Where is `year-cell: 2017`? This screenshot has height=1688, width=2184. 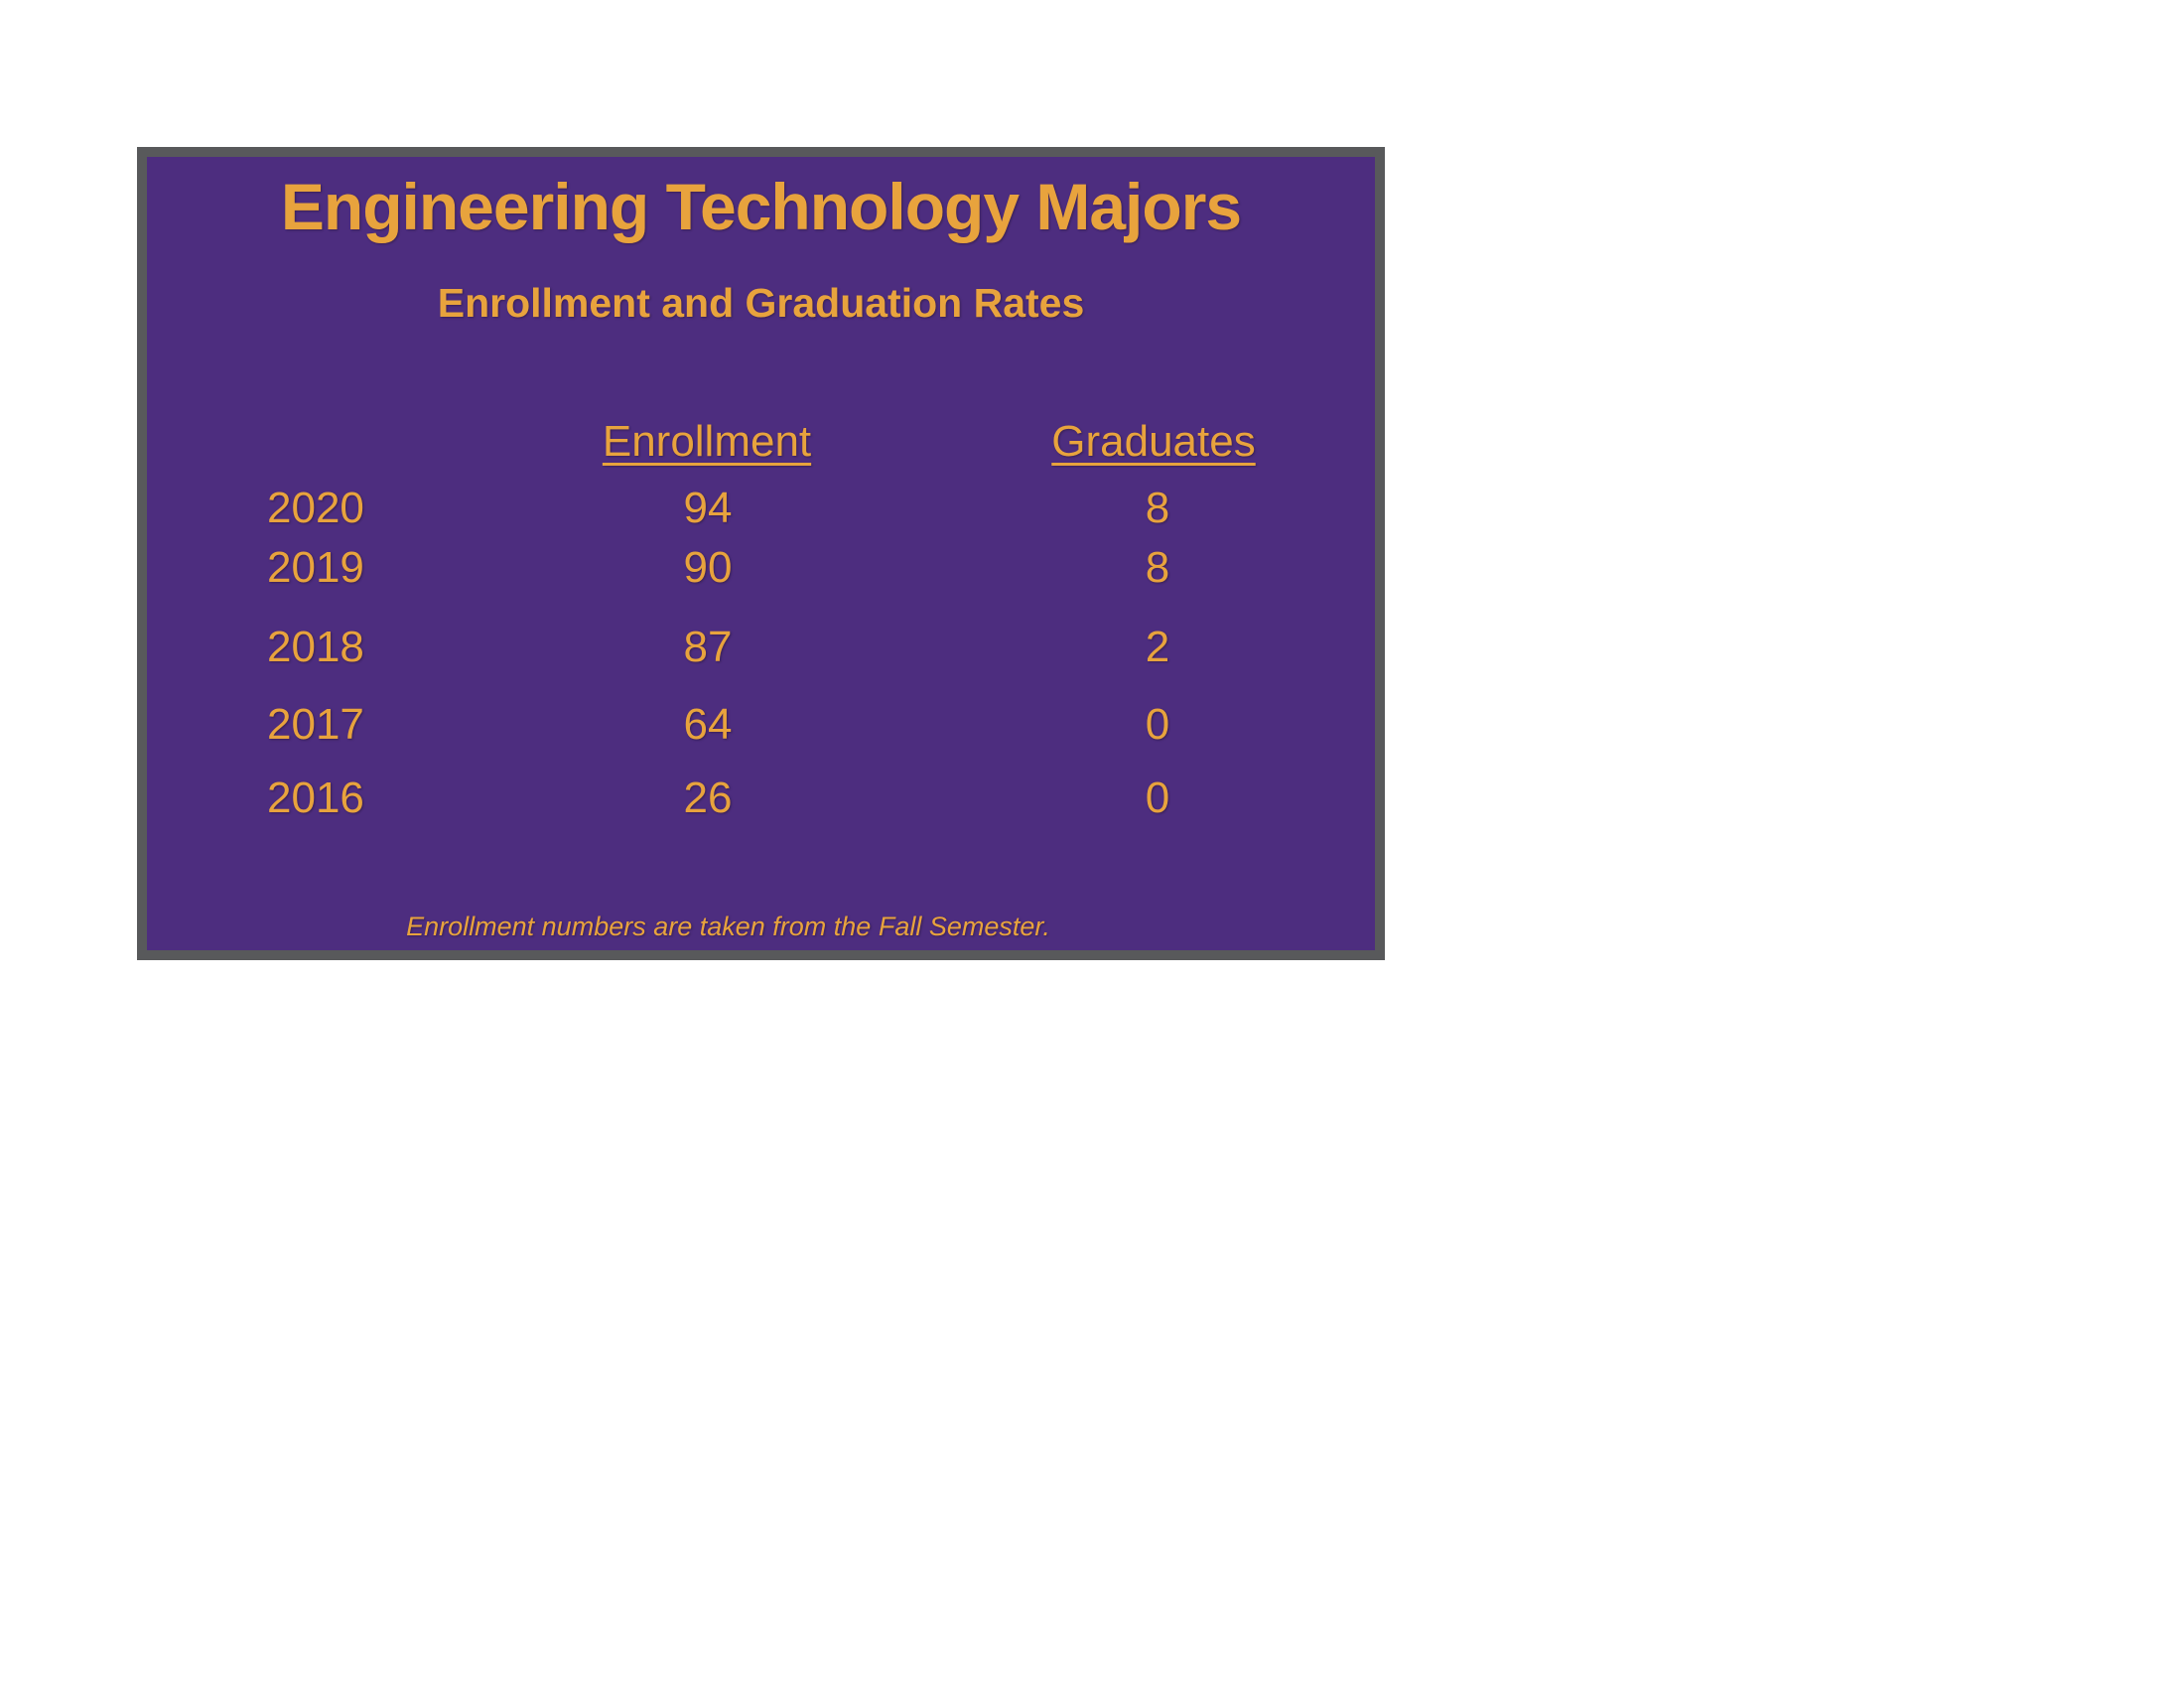
year-cell: 2017 is located at coordinates (315, 724).